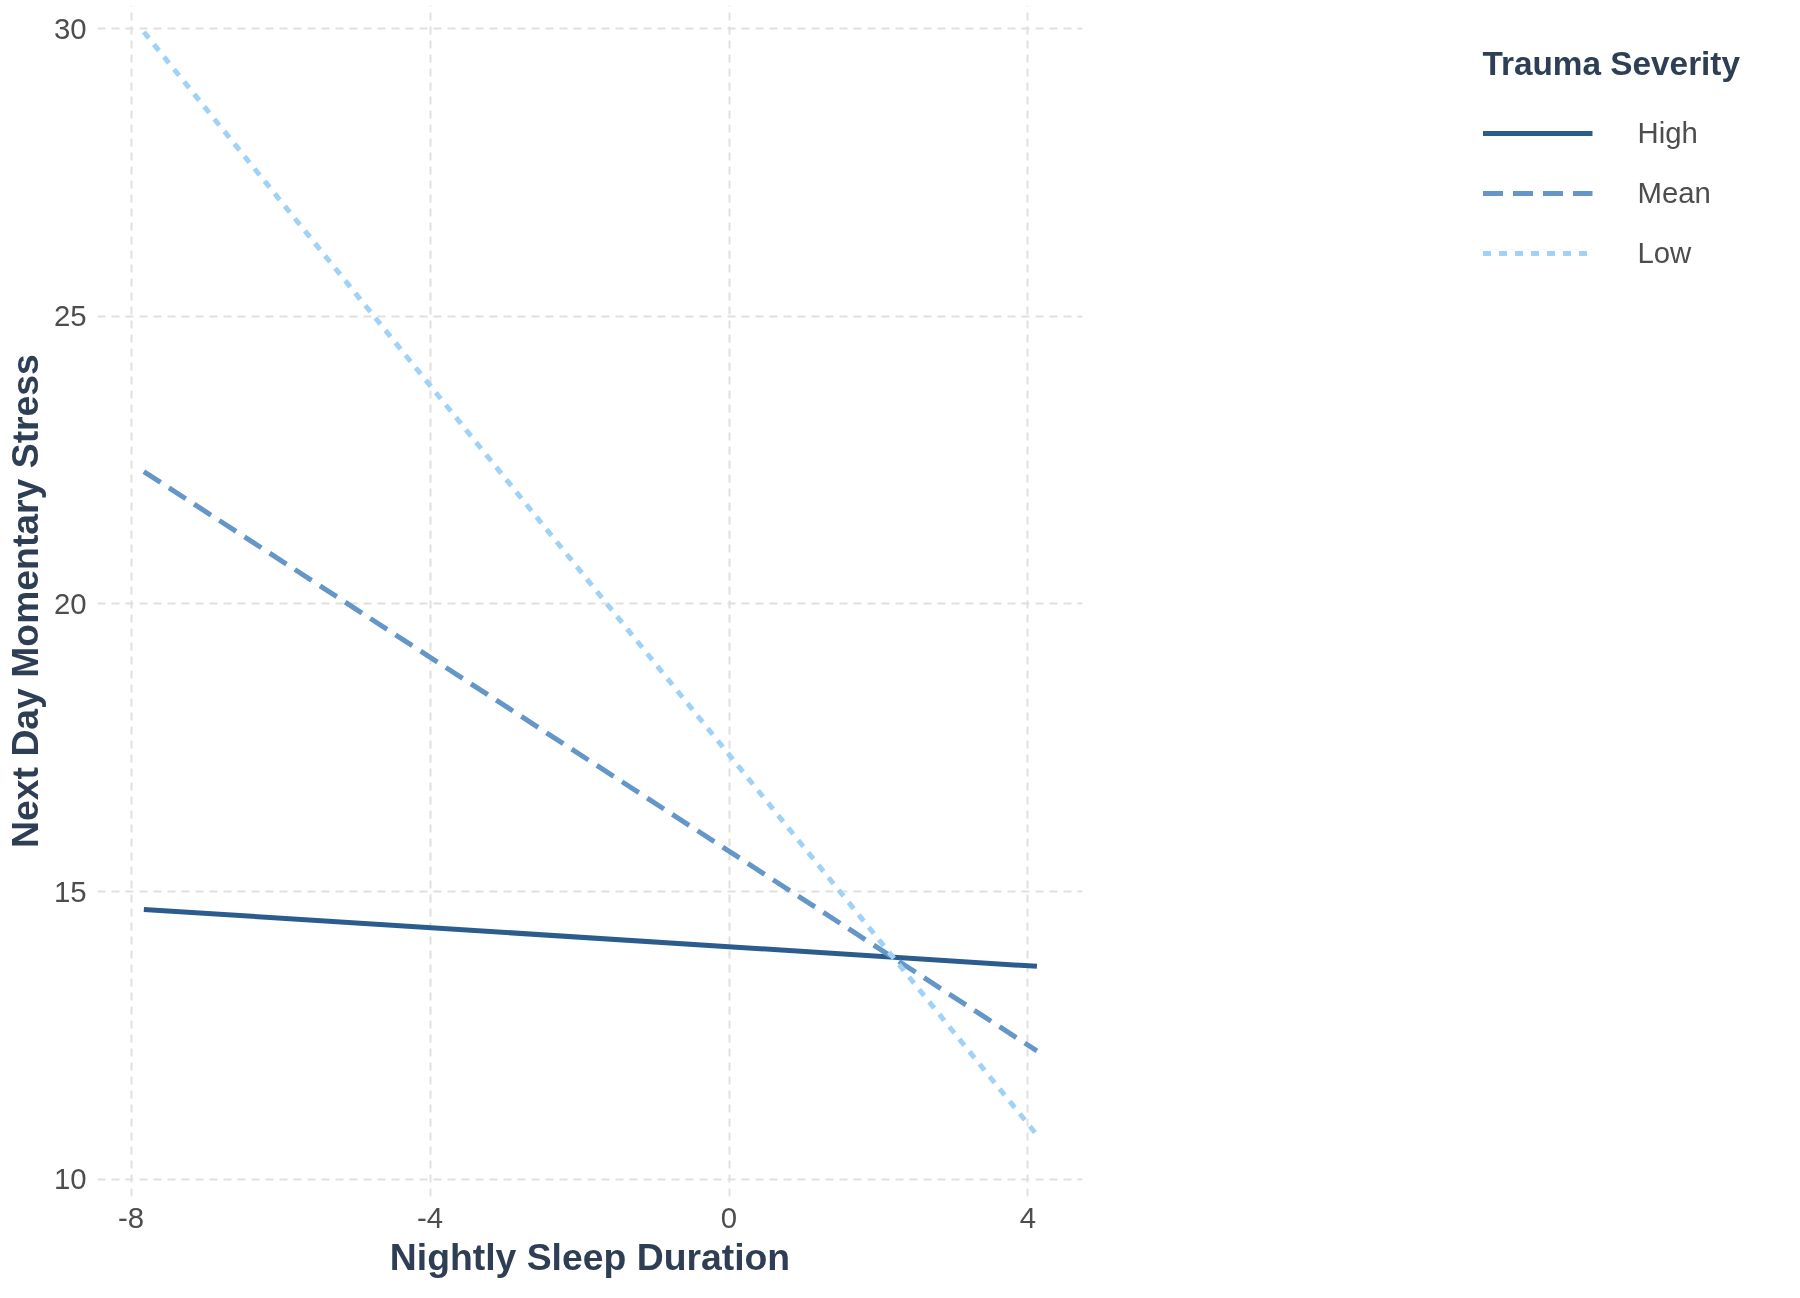 The width and height of the screenshot is (1800, 1298). Describe the element at coordinates (70, 28) in the screenshot. I see `y-tick-label: 30` at that location.